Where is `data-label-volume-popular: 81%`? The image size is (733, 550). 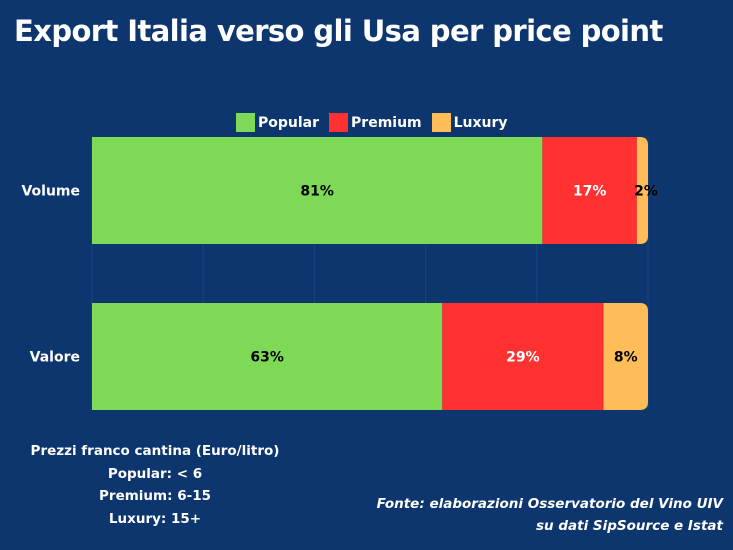
data-label-volume-popular: 81% is located at coordinates (317, 192).